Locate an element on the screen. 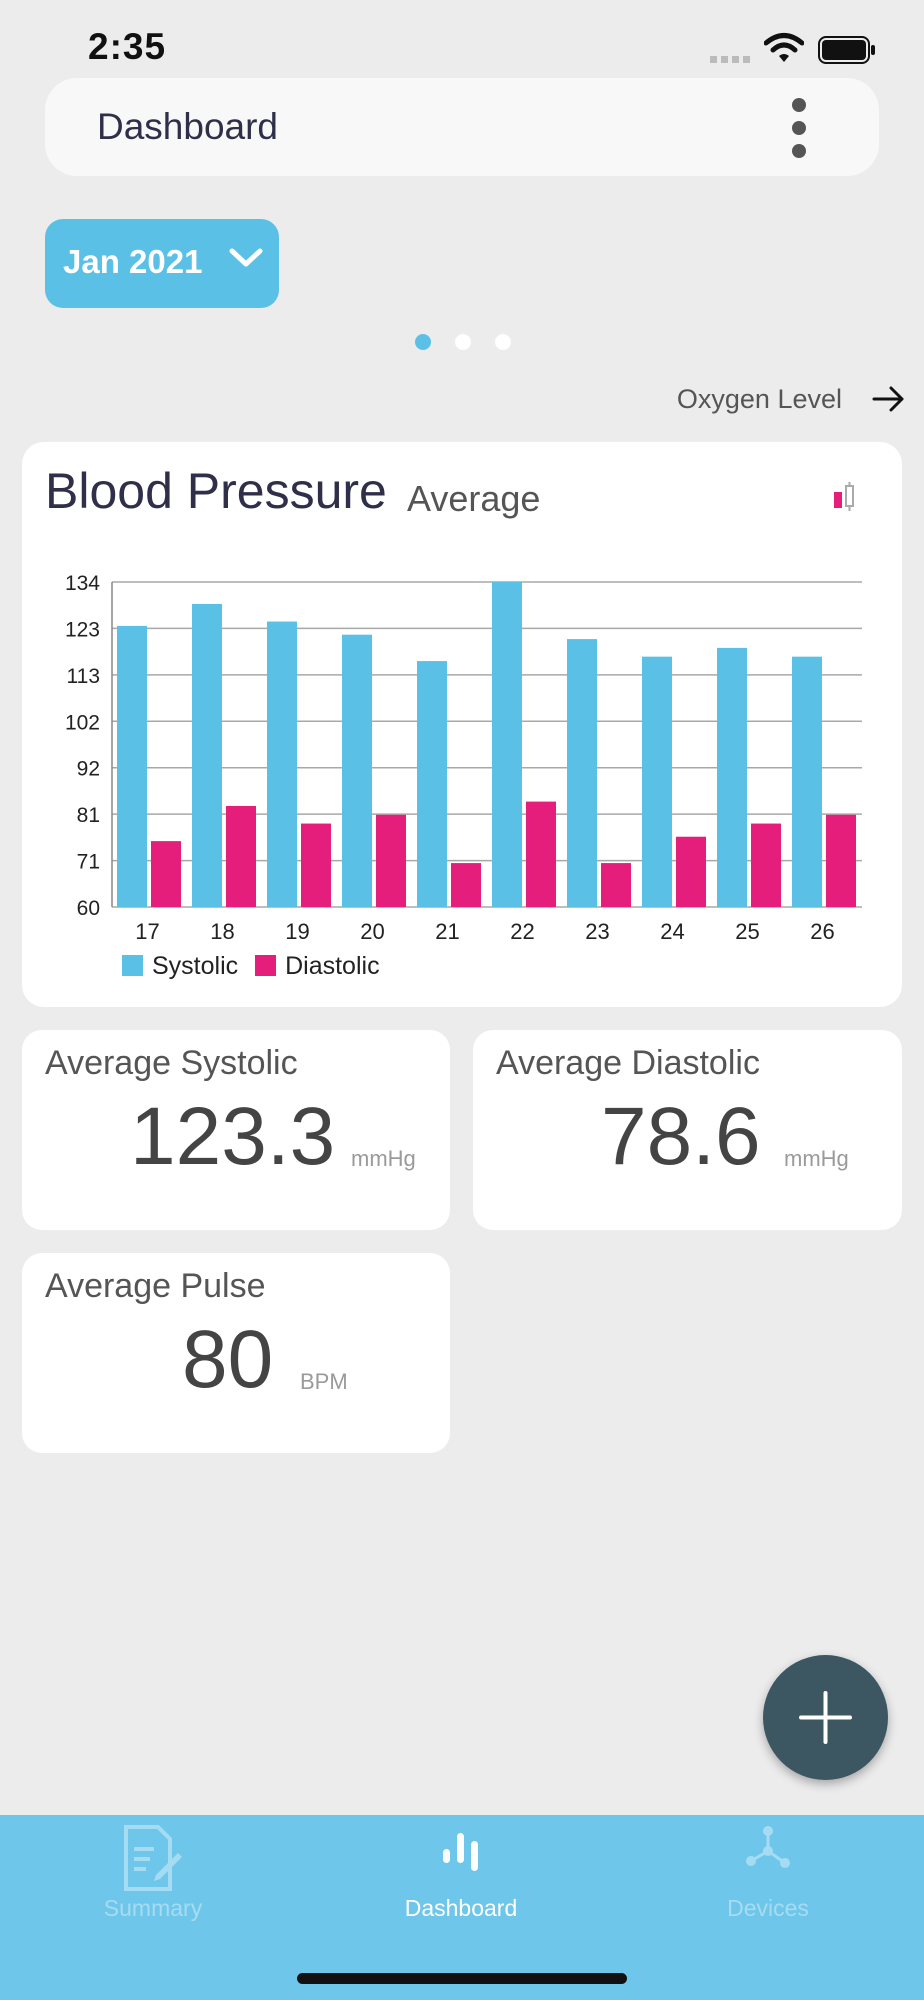 Image resolution: width=924 pixels, height=2000 pixels. cellular-signal-icon is located at coordinates (730, 59).